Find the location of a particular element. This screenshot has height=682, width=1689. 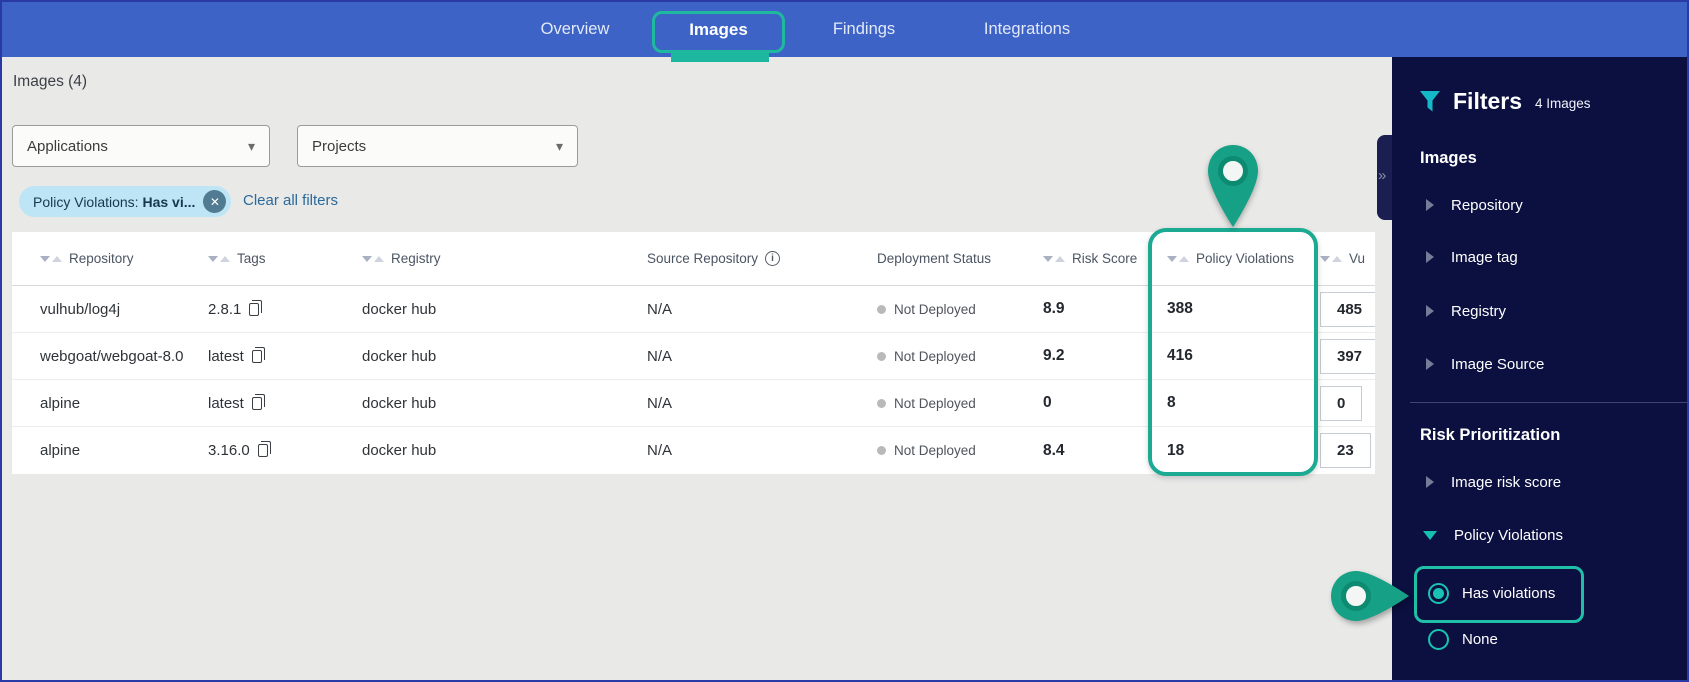

nav-tab-images: Images is located at coordinates (718, 29).